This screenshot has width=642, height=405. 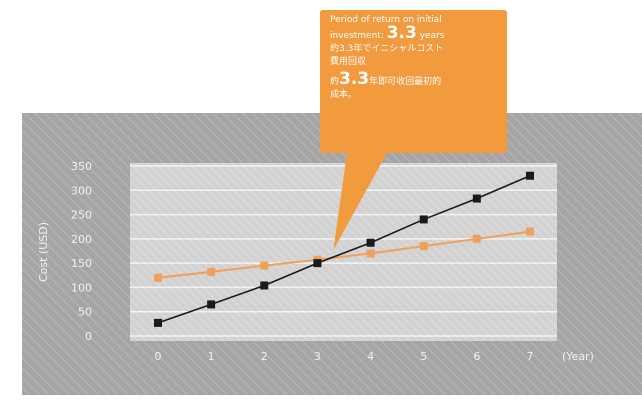 I want to click on callout-value-years-cn: 3.3, so click(x=354, y=79).